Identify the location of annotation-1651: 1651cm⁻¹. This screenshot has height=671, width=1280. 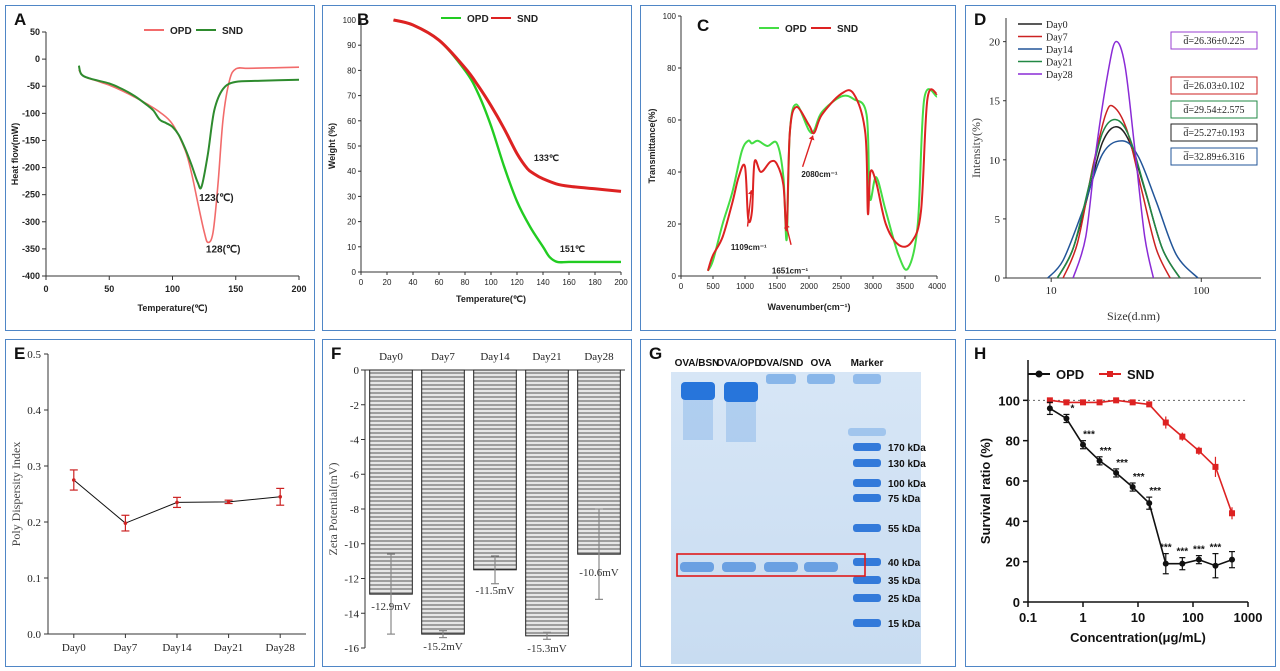
(790, 270).